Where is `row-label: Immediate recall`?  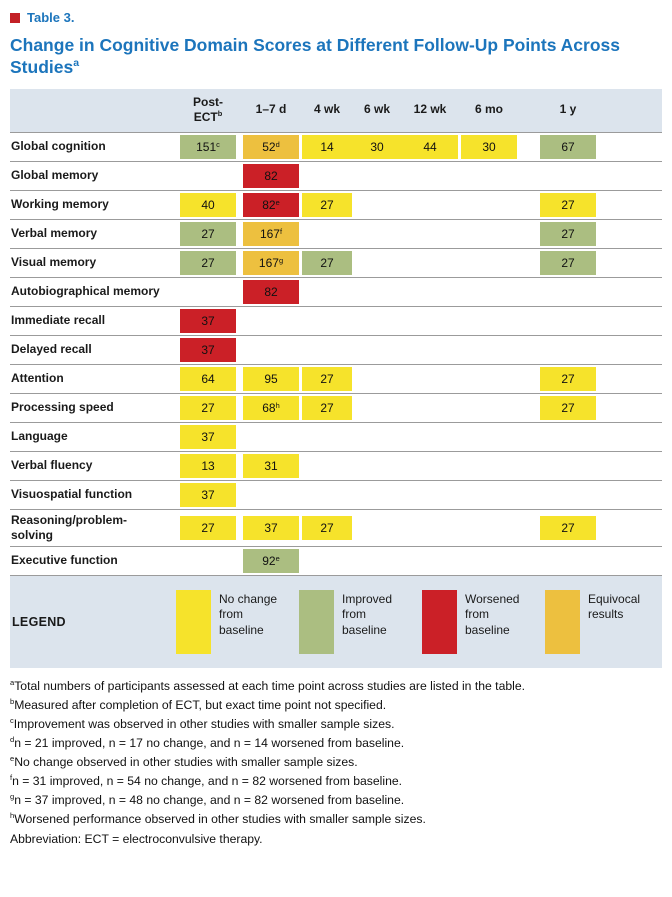
row-label: Immediate recall is located at coordinates (58, 320).